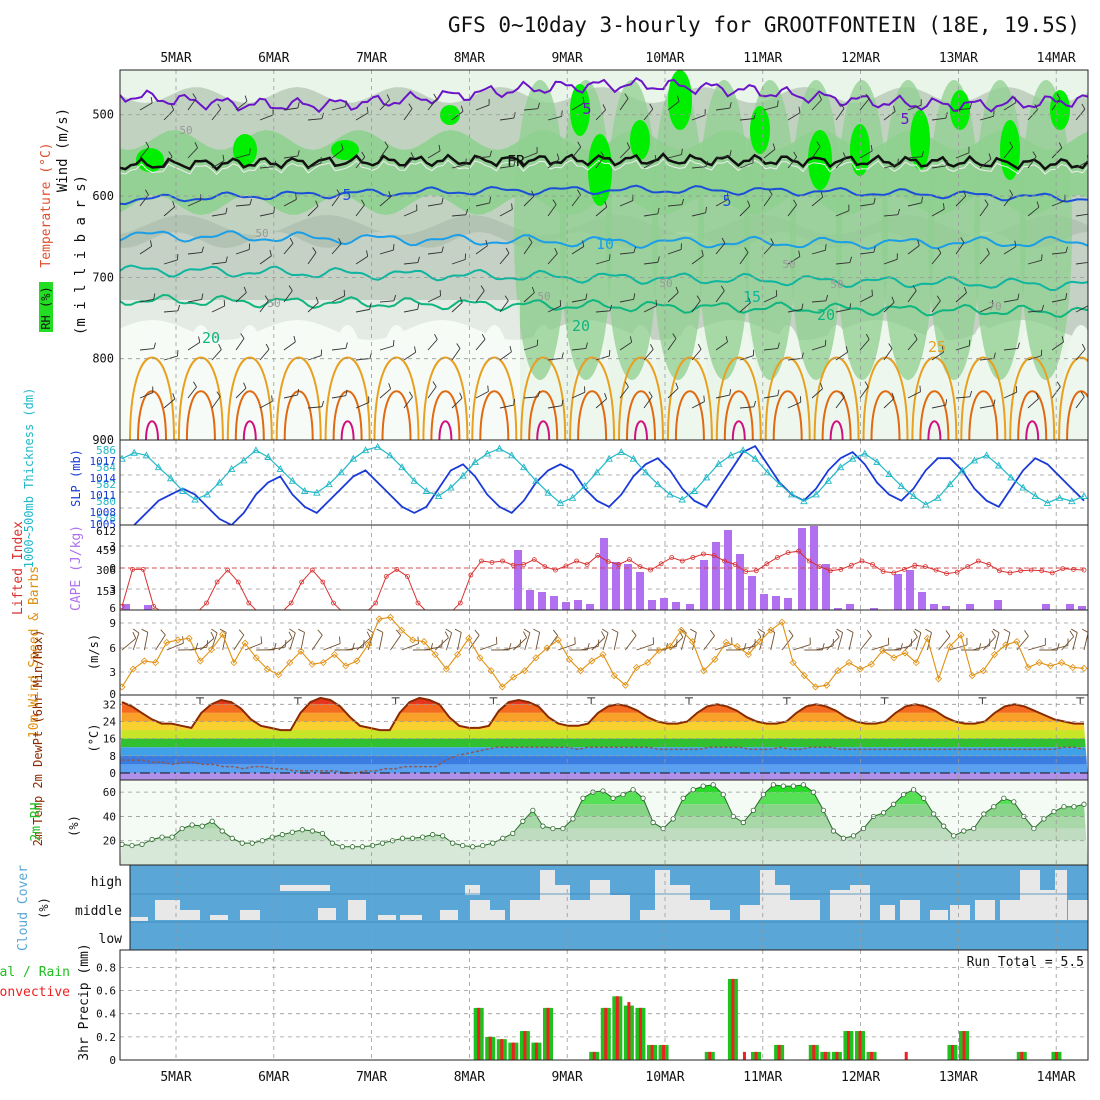 This screenshot has width=1100, height=1100. What do you see at coordinates (608, 484) in the screenshot?
I see `slp-line` at bounding box center [608, 484].